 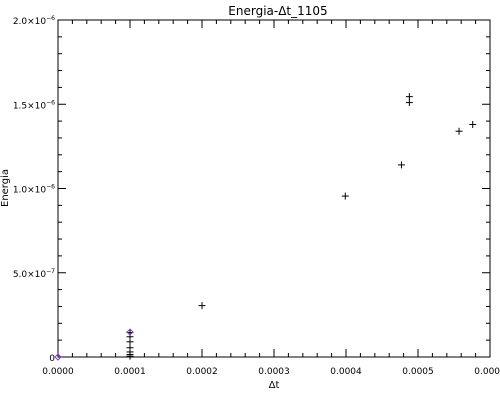 What do you see at coordinates (274, 372) in the screenshot?
I see `x-tick-label: 0.0003` at bounding box center [274, 372].